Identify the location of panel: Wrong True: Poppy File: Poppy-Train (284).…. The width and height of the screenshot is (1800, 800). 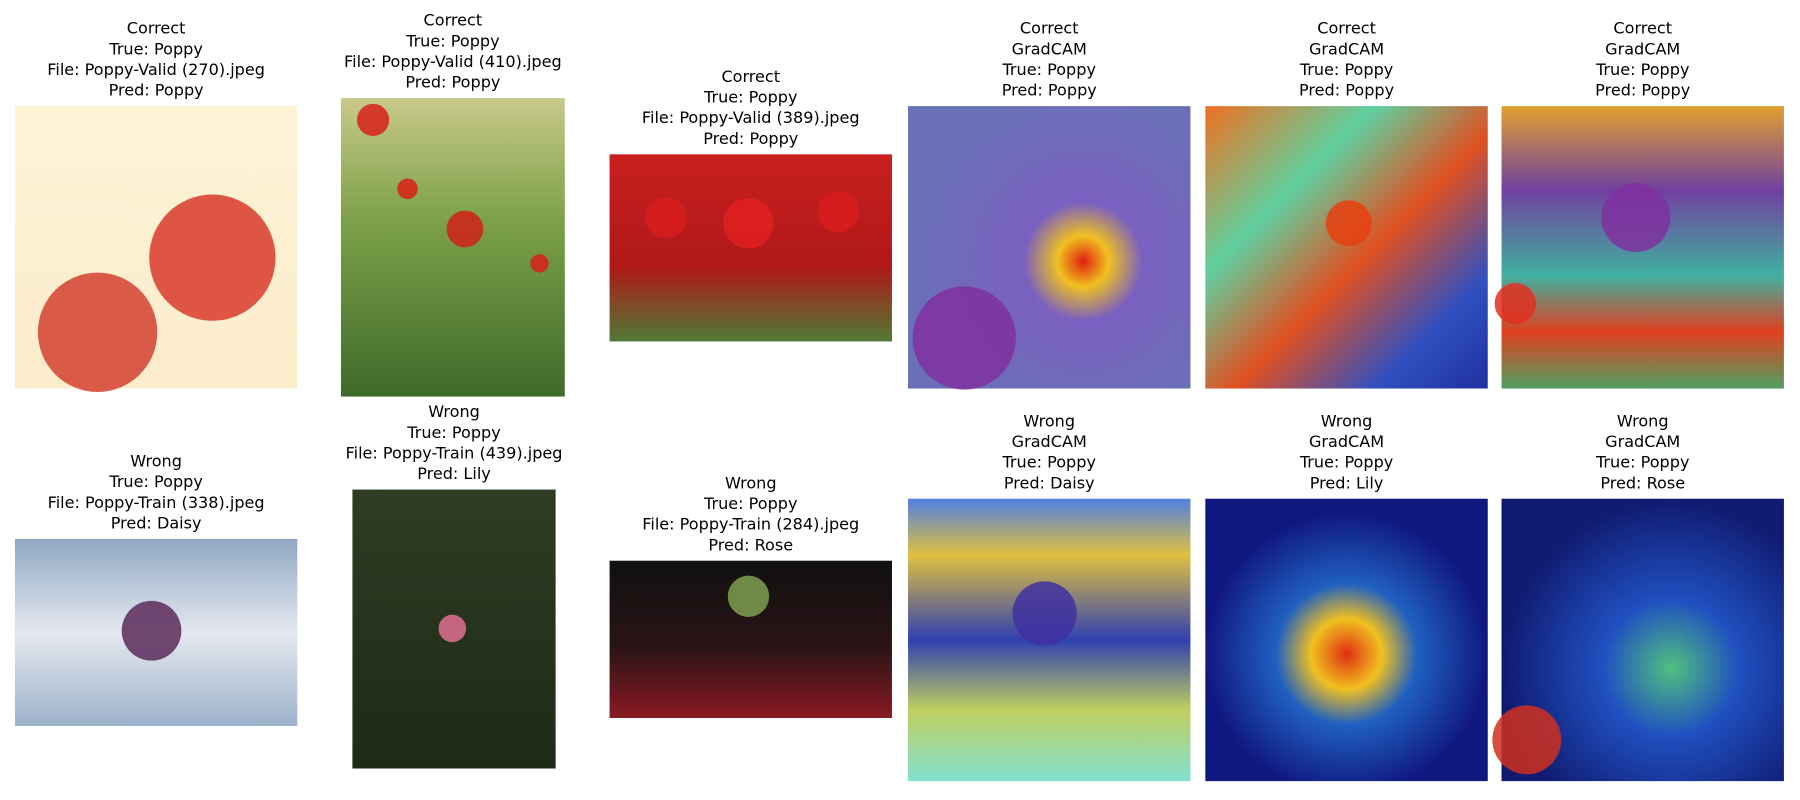
(750, 595).